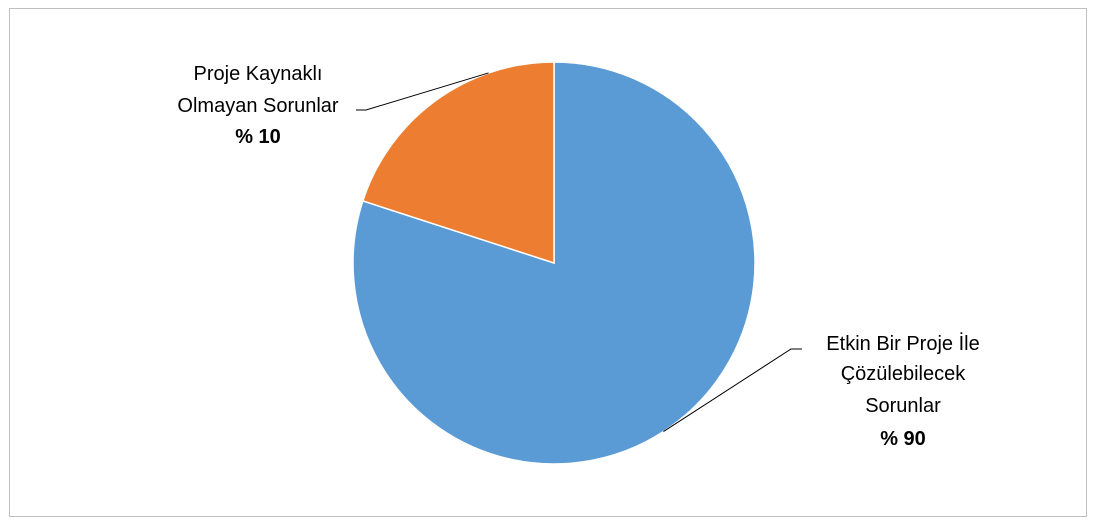 This screenshot has width=1097, height=529. Describe the element at coordinates (904, 374) in the screenshot. I see `slice-label-line: Çözülebilecek` at that location.